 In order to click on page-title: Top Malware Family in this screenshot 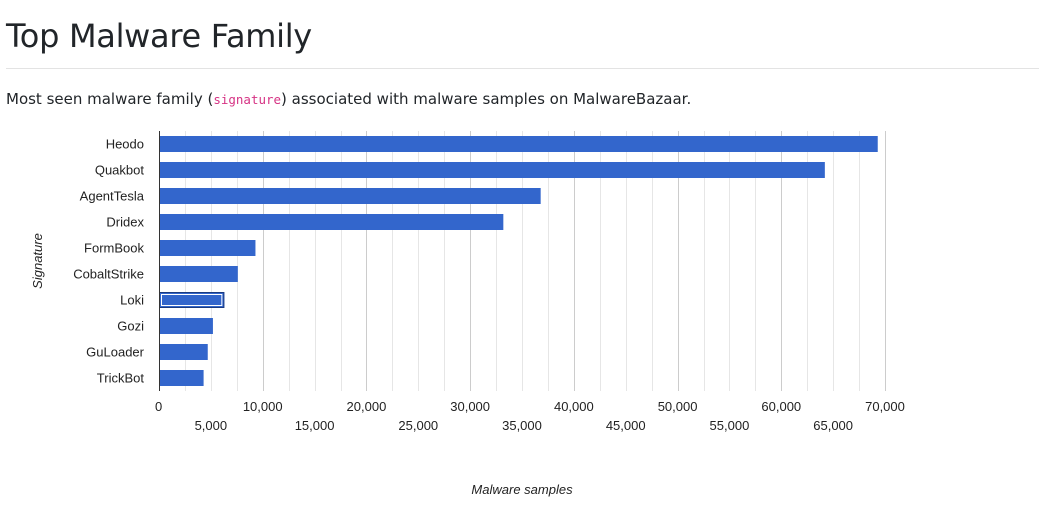, I will do `click(159, 36)`.